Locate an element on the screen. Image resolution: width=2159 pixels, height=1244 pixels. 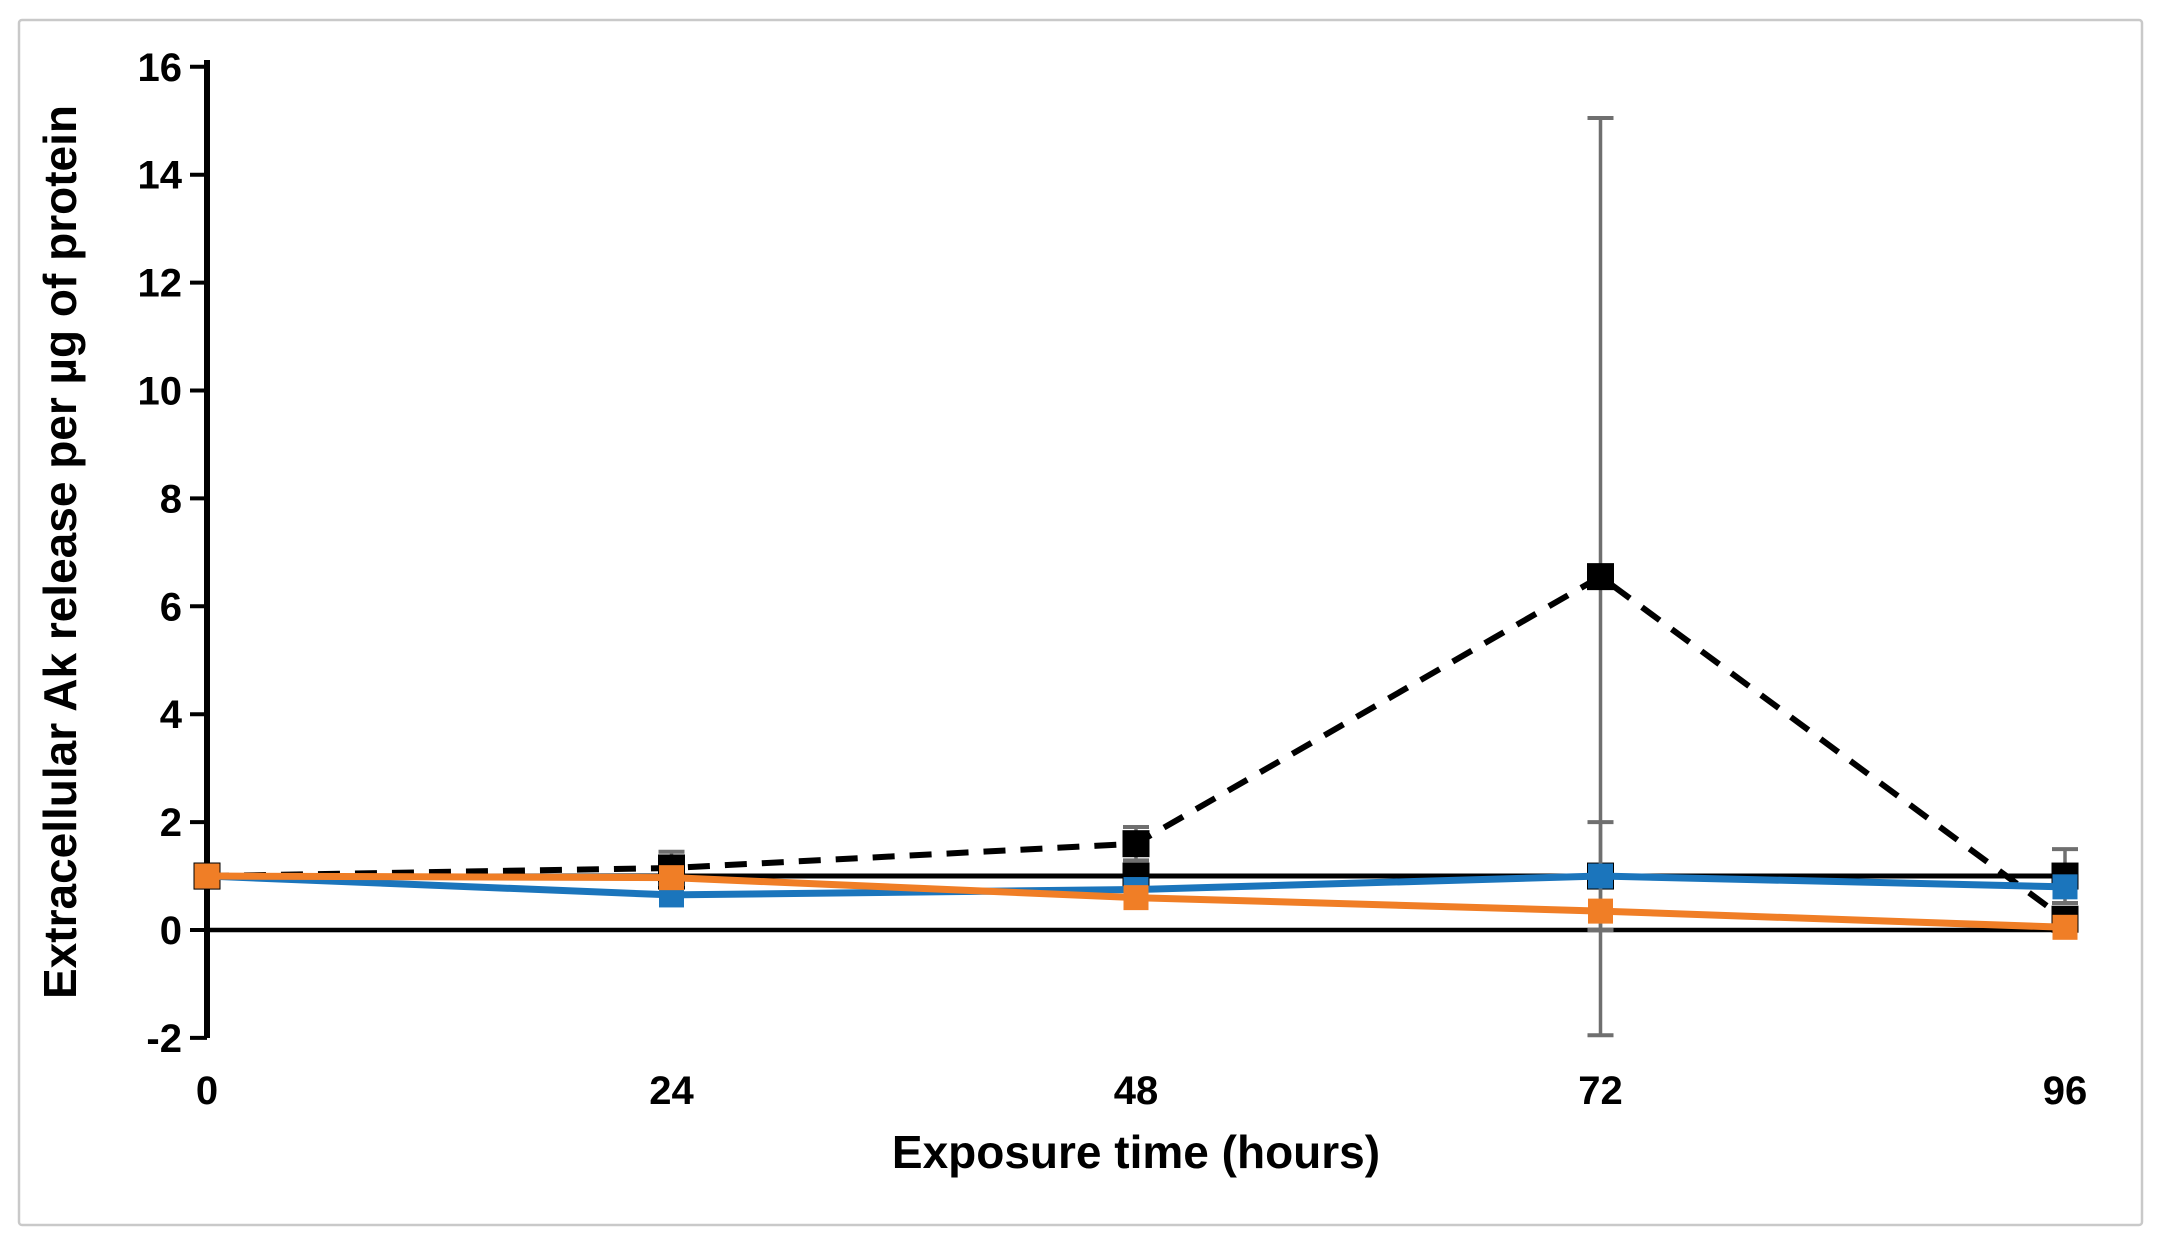
x-tick-label: 48 is located at coordinates (1136, 1091).